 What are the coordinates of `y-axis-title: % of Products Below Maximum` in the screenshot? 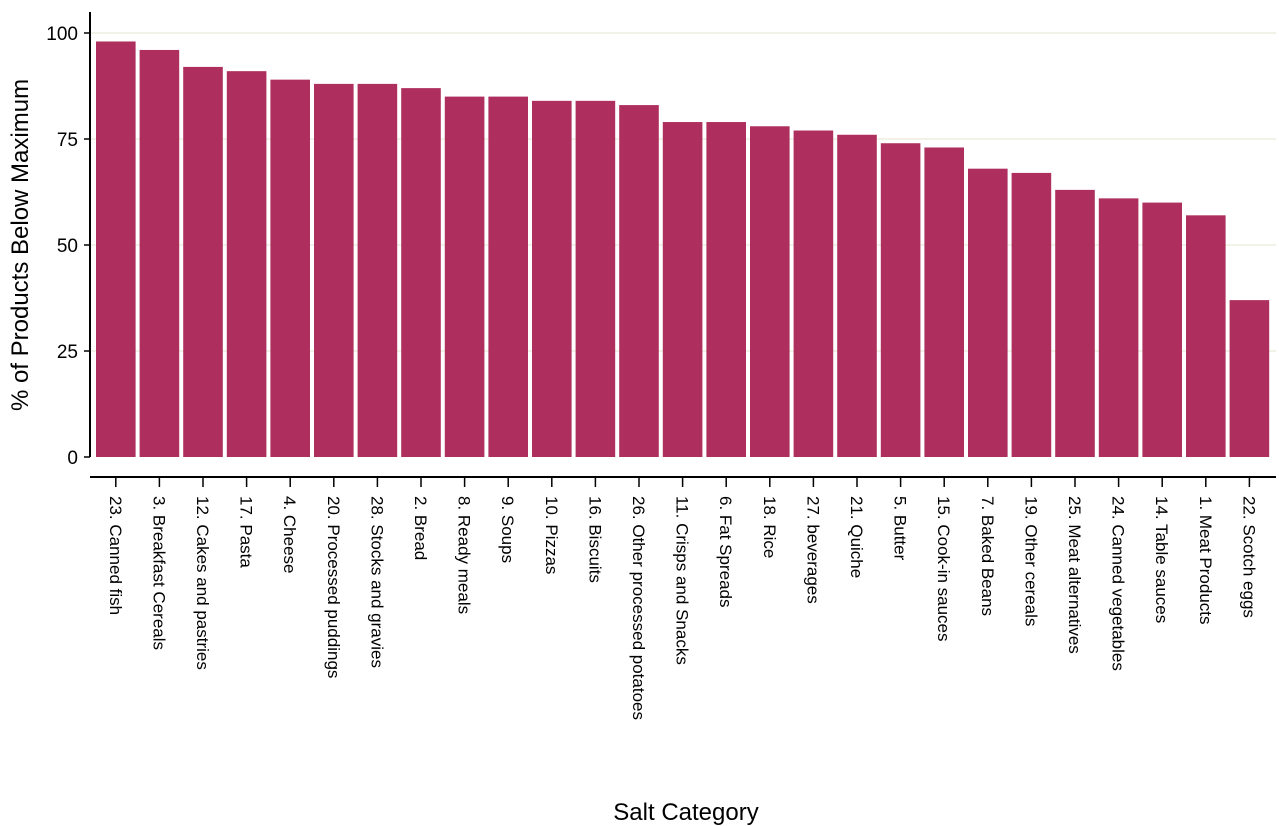 It's located at (20, 245).